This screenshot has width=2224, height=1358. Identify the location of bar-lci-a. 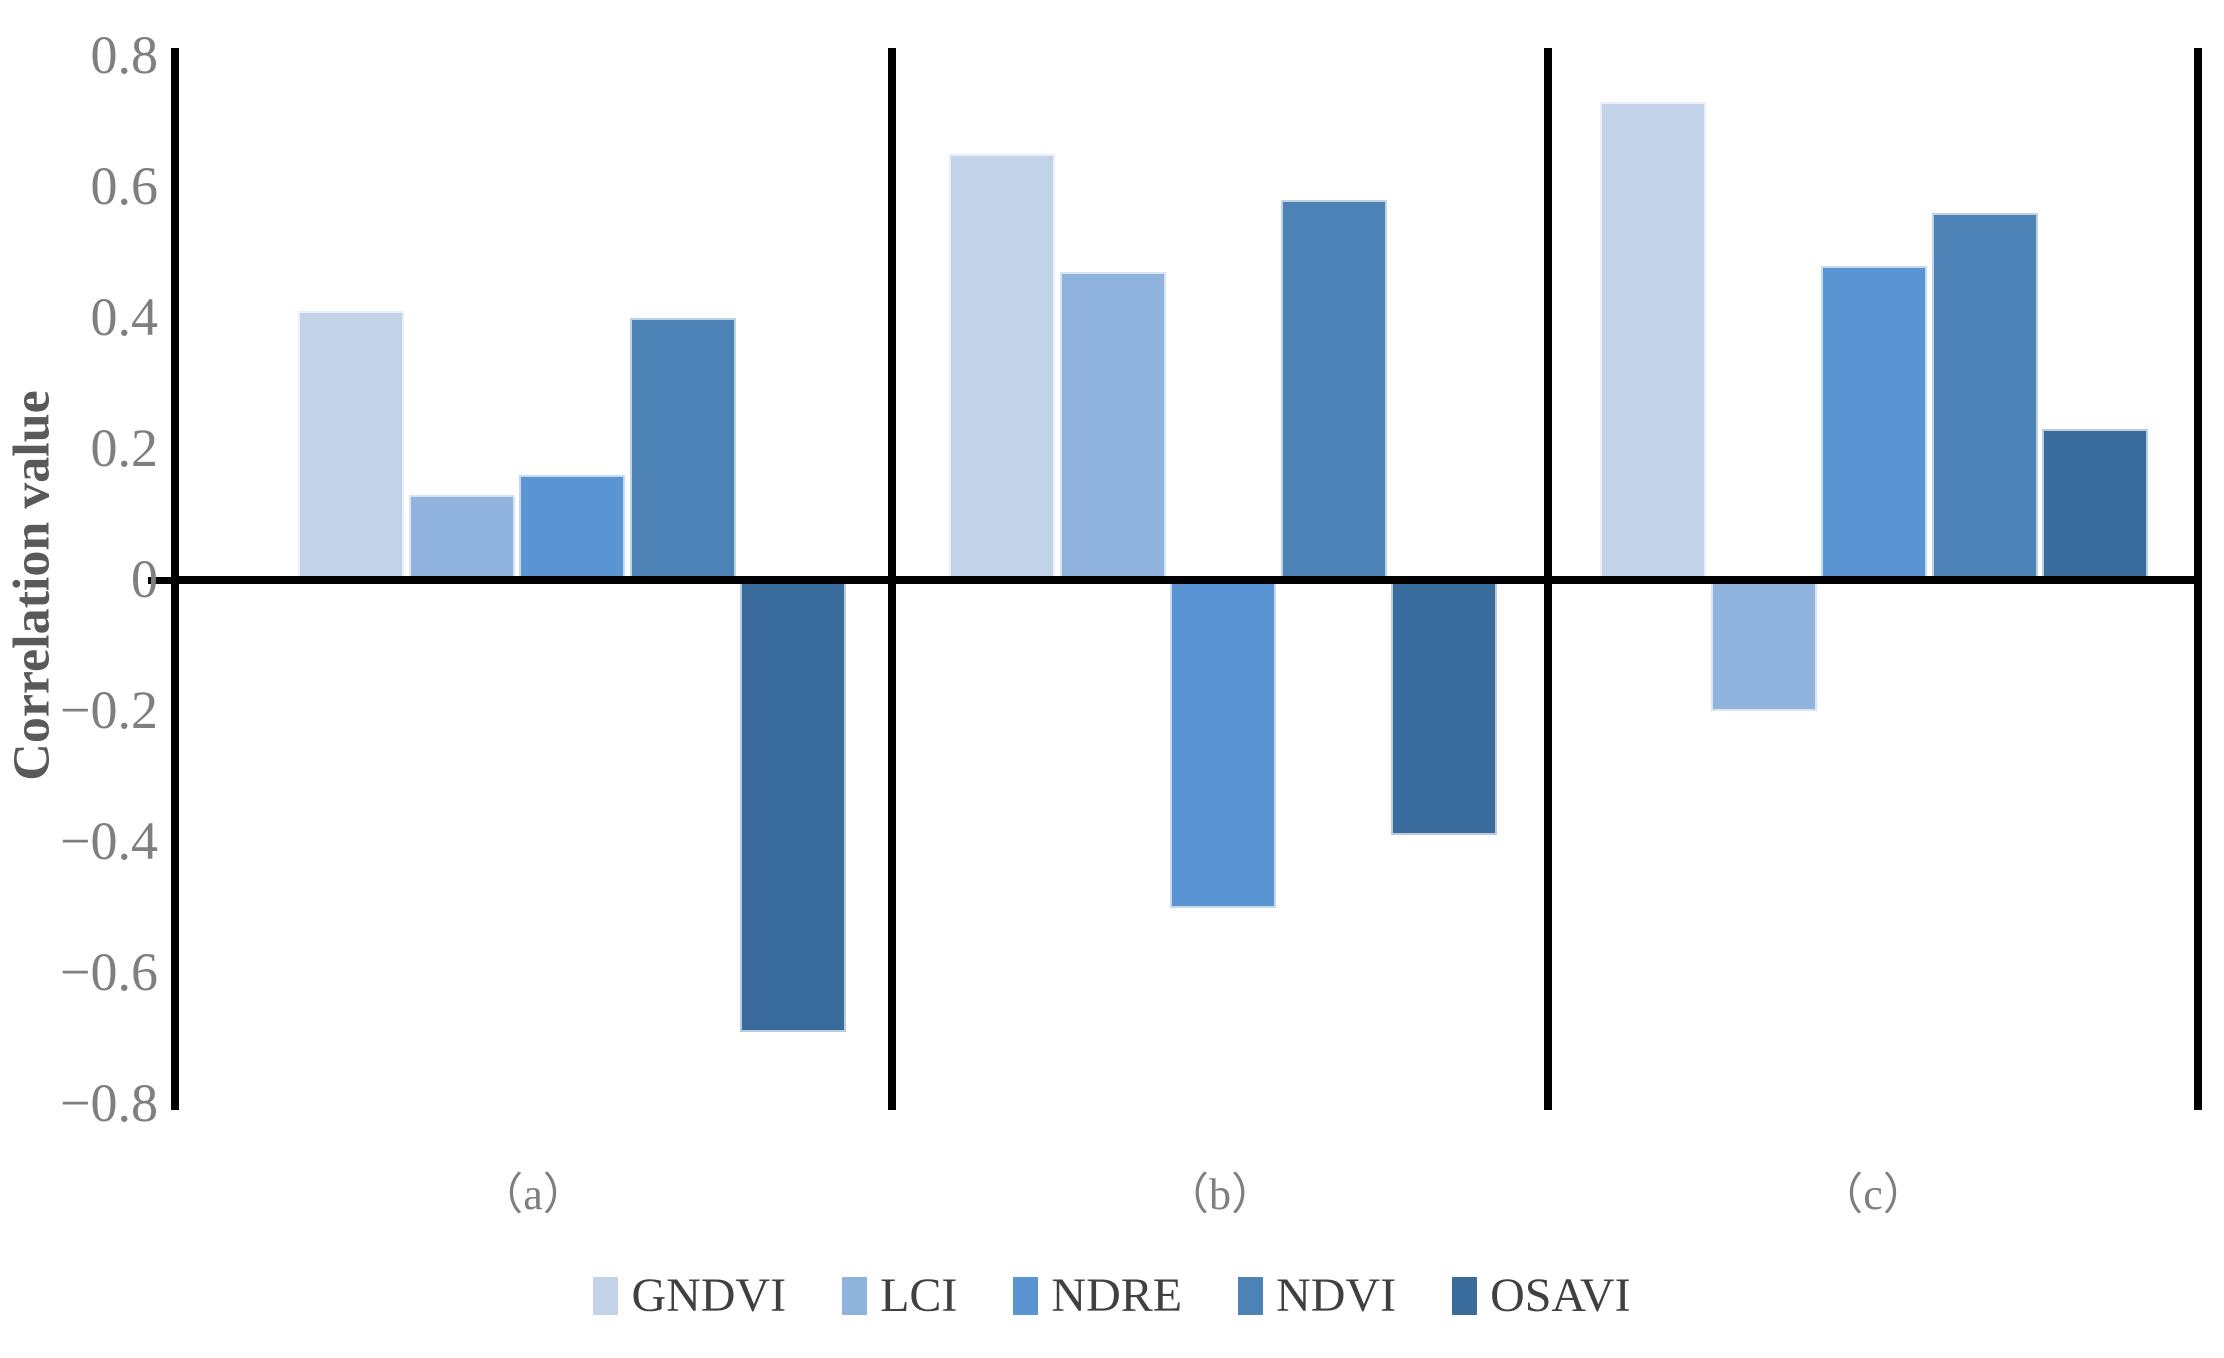
(462, 537).